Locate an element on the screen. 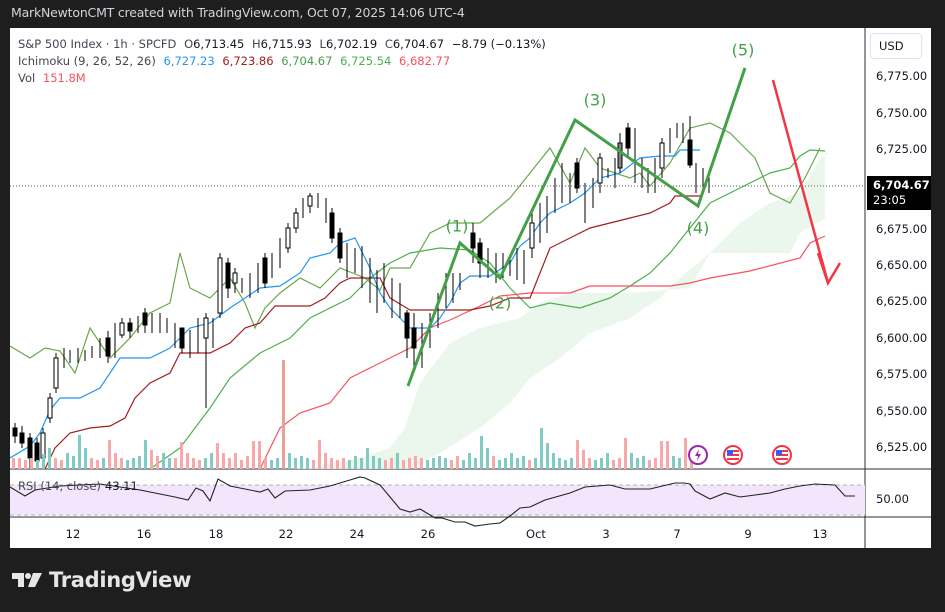 This screenshot has height=612, width=945. price-tick: 6,625.00 is located at coordinates (902, 301).